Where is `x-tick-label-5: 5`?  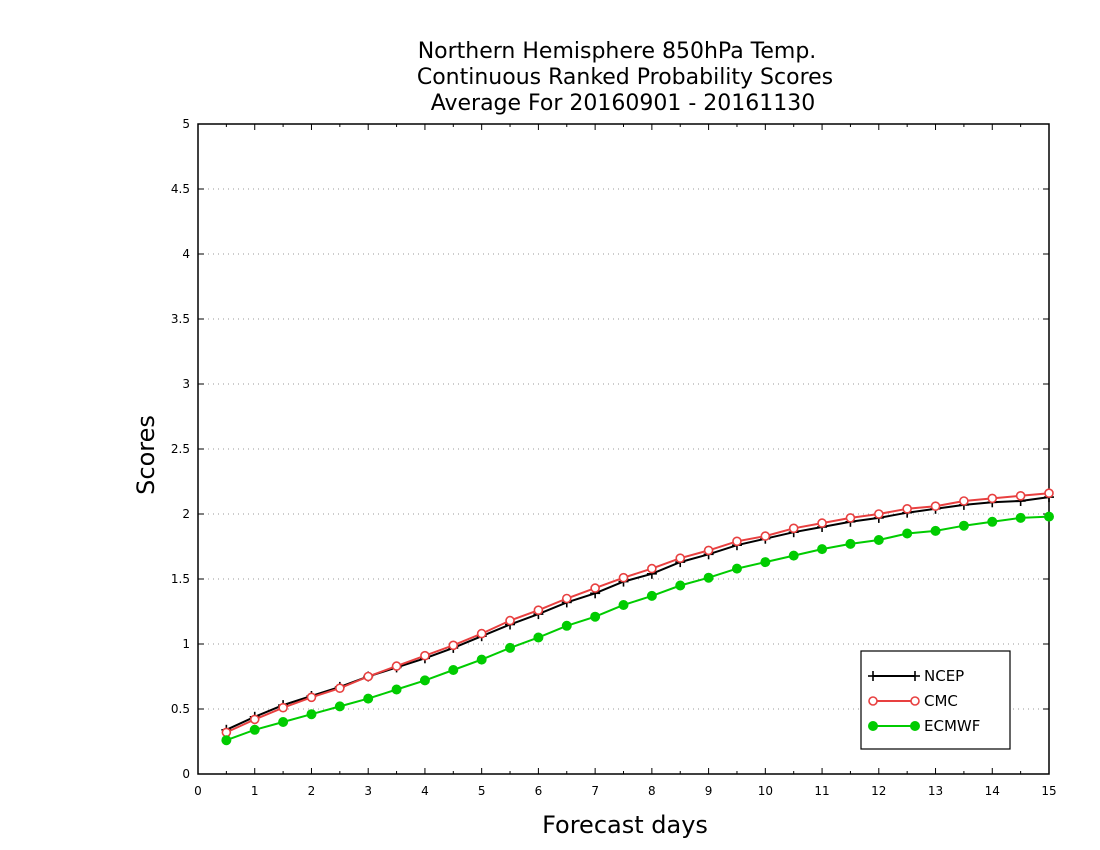
x-tick-label-5: 5 is located at coordinates (482, 791).